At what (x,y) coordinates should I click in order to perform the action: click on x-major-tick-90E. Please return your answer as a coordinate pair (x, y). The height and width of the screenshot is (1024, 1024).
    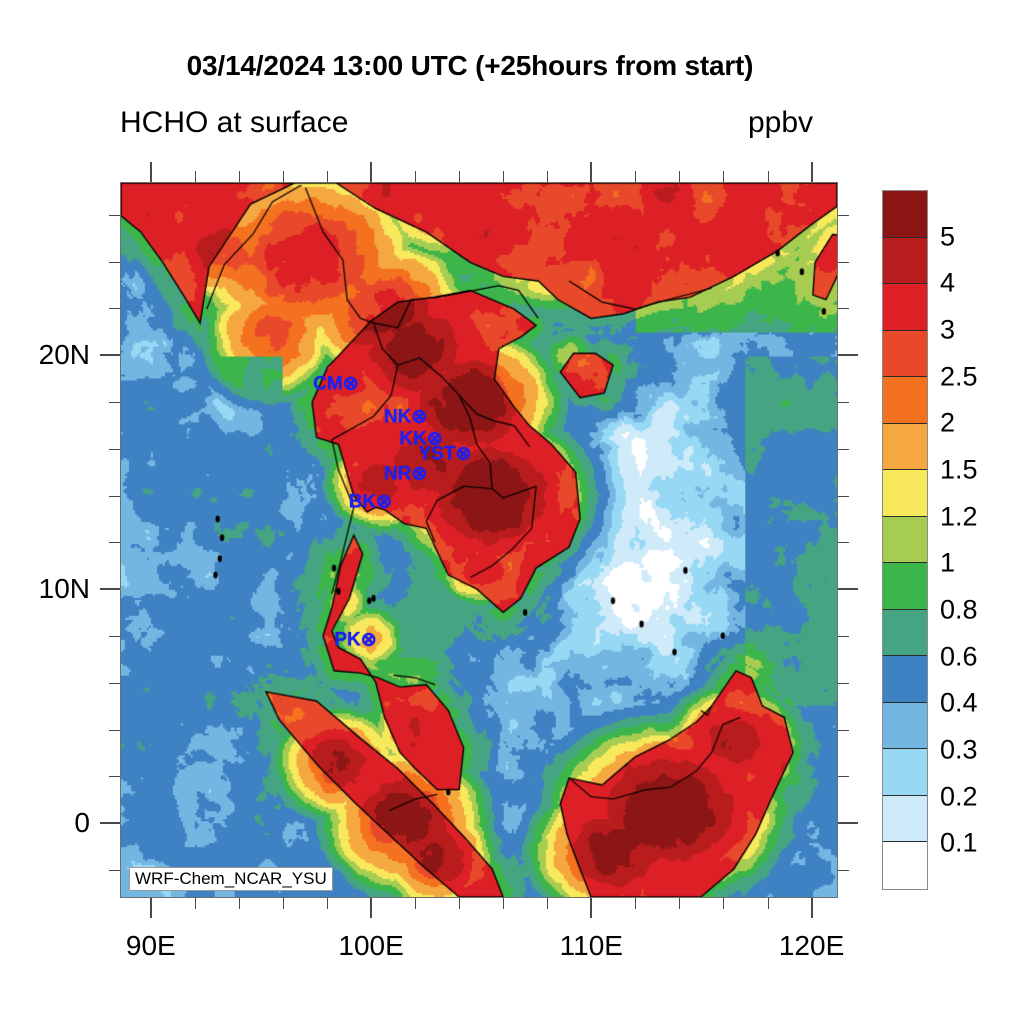
    Looking at the image, I should click on (150, 908).